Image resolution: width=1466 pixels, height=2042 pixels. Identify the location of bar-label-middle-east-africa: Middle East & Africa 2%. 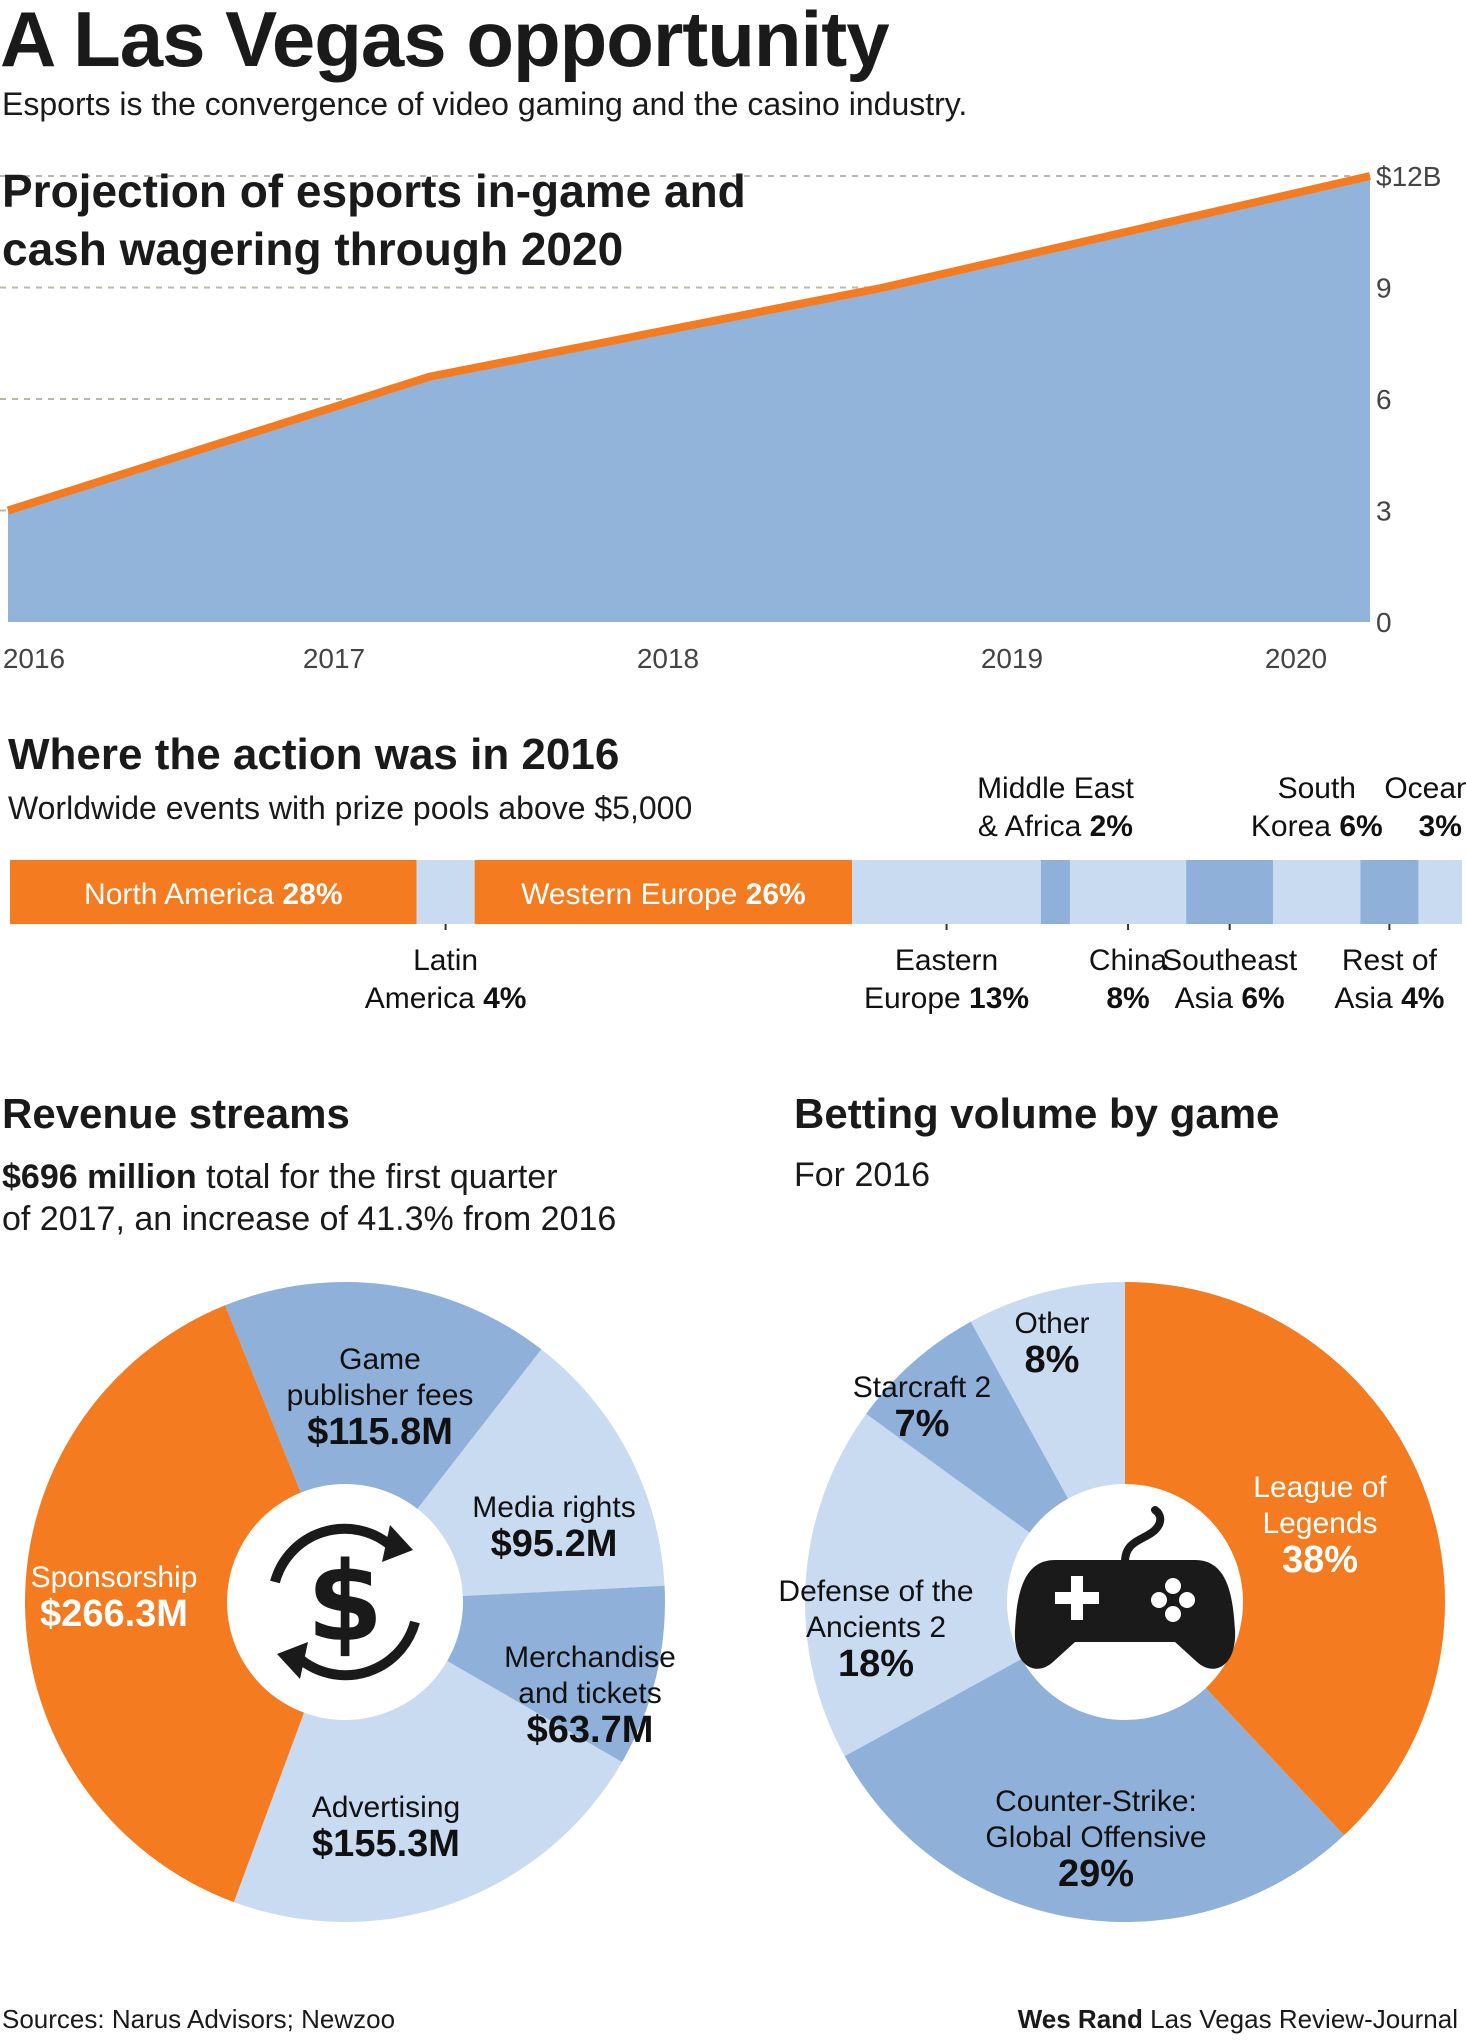
(1055, 808).